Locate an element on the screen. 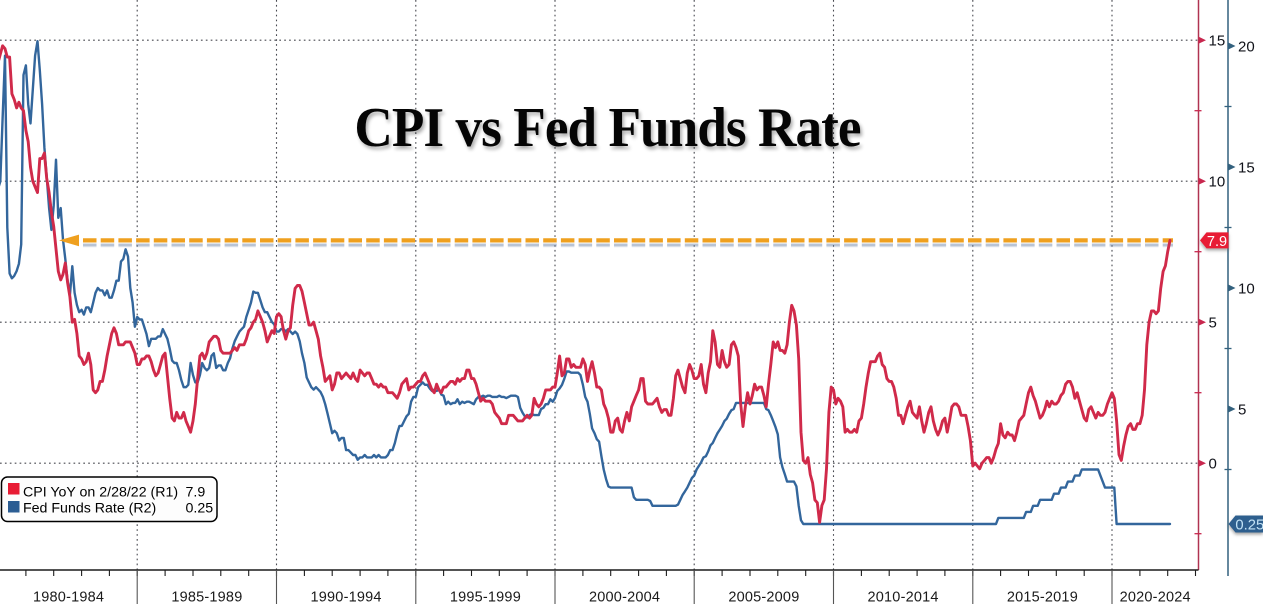 The image size is (1263, 604). svg-text: Fed Funds Rate (R2) is located at coordinates (89, 509).